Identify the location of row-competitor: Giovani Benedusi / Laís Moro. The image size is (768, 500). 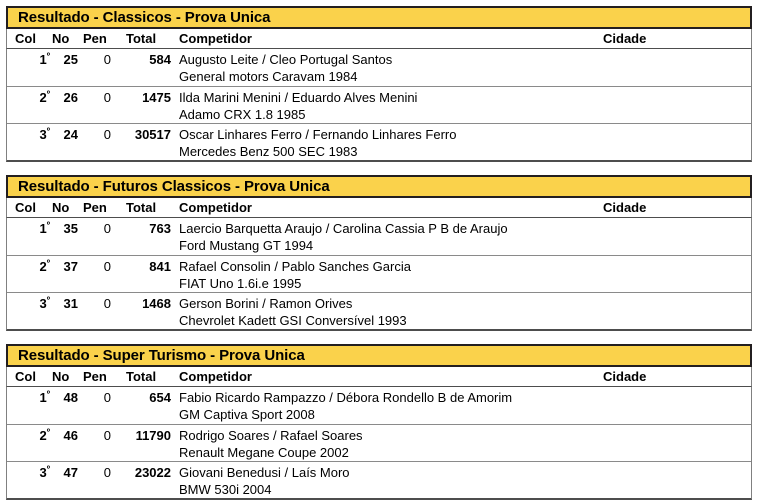
(264, 472).